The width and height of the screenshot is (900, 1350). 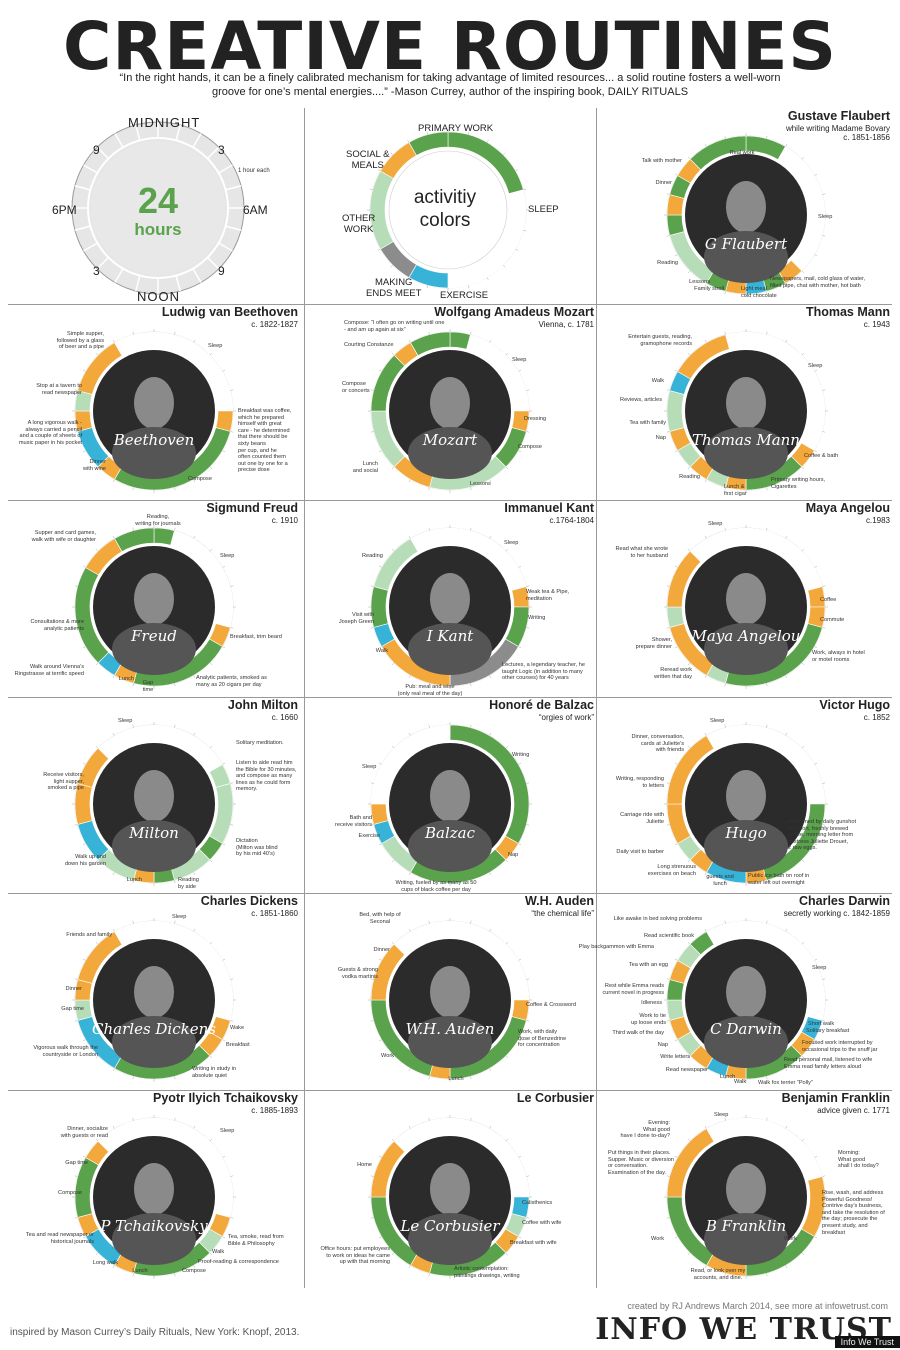 I want to click on immanuel-kant-hour-tick, so click(x=393, y=550).